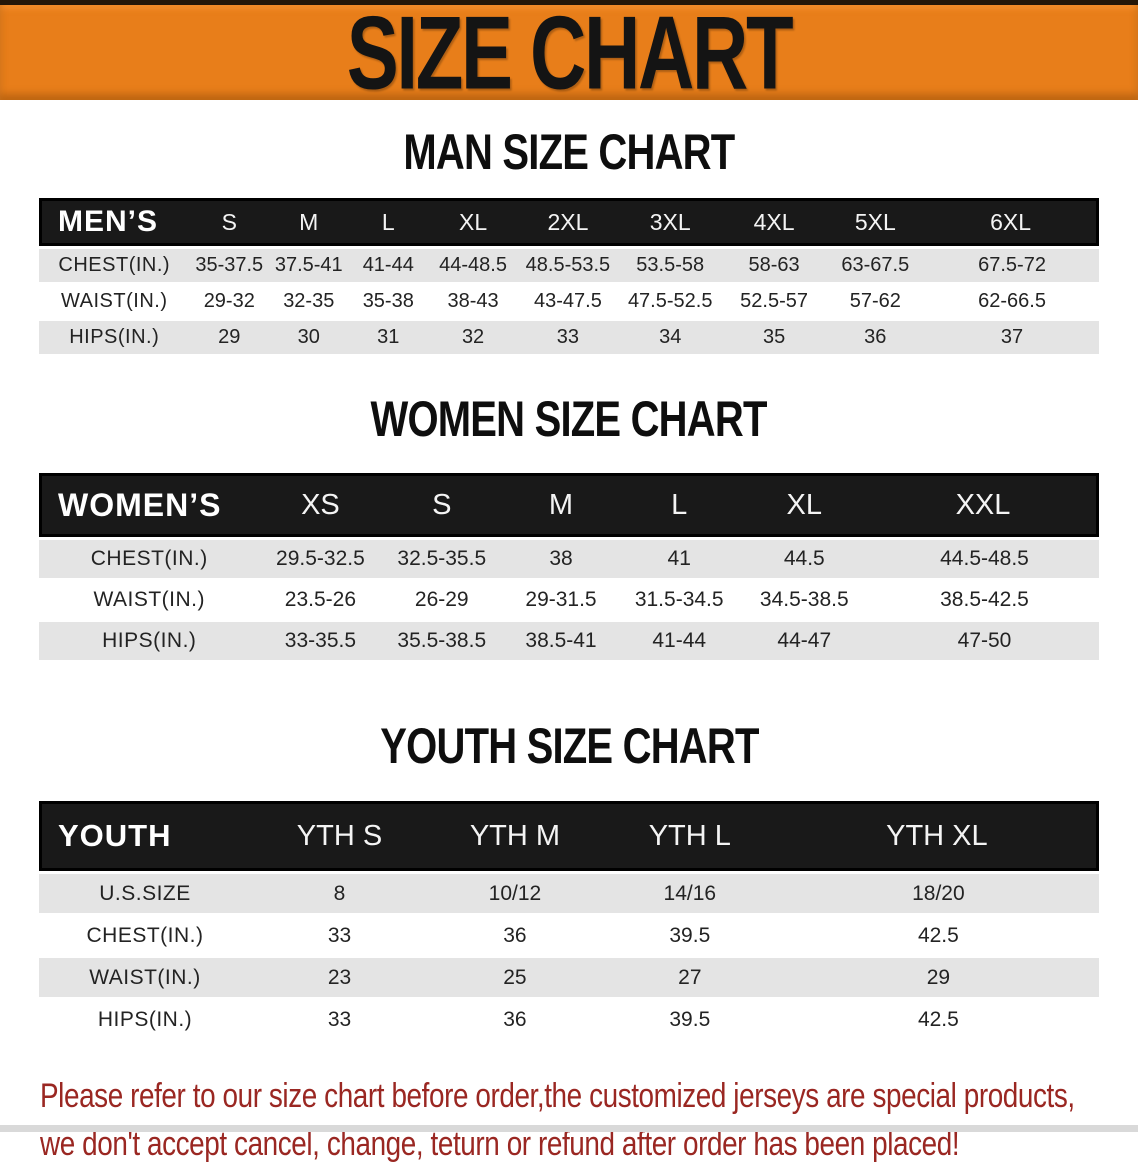  Describe the element at coordinates (670, 337) in the screenshot. I see `value-cell: 34` at that location.